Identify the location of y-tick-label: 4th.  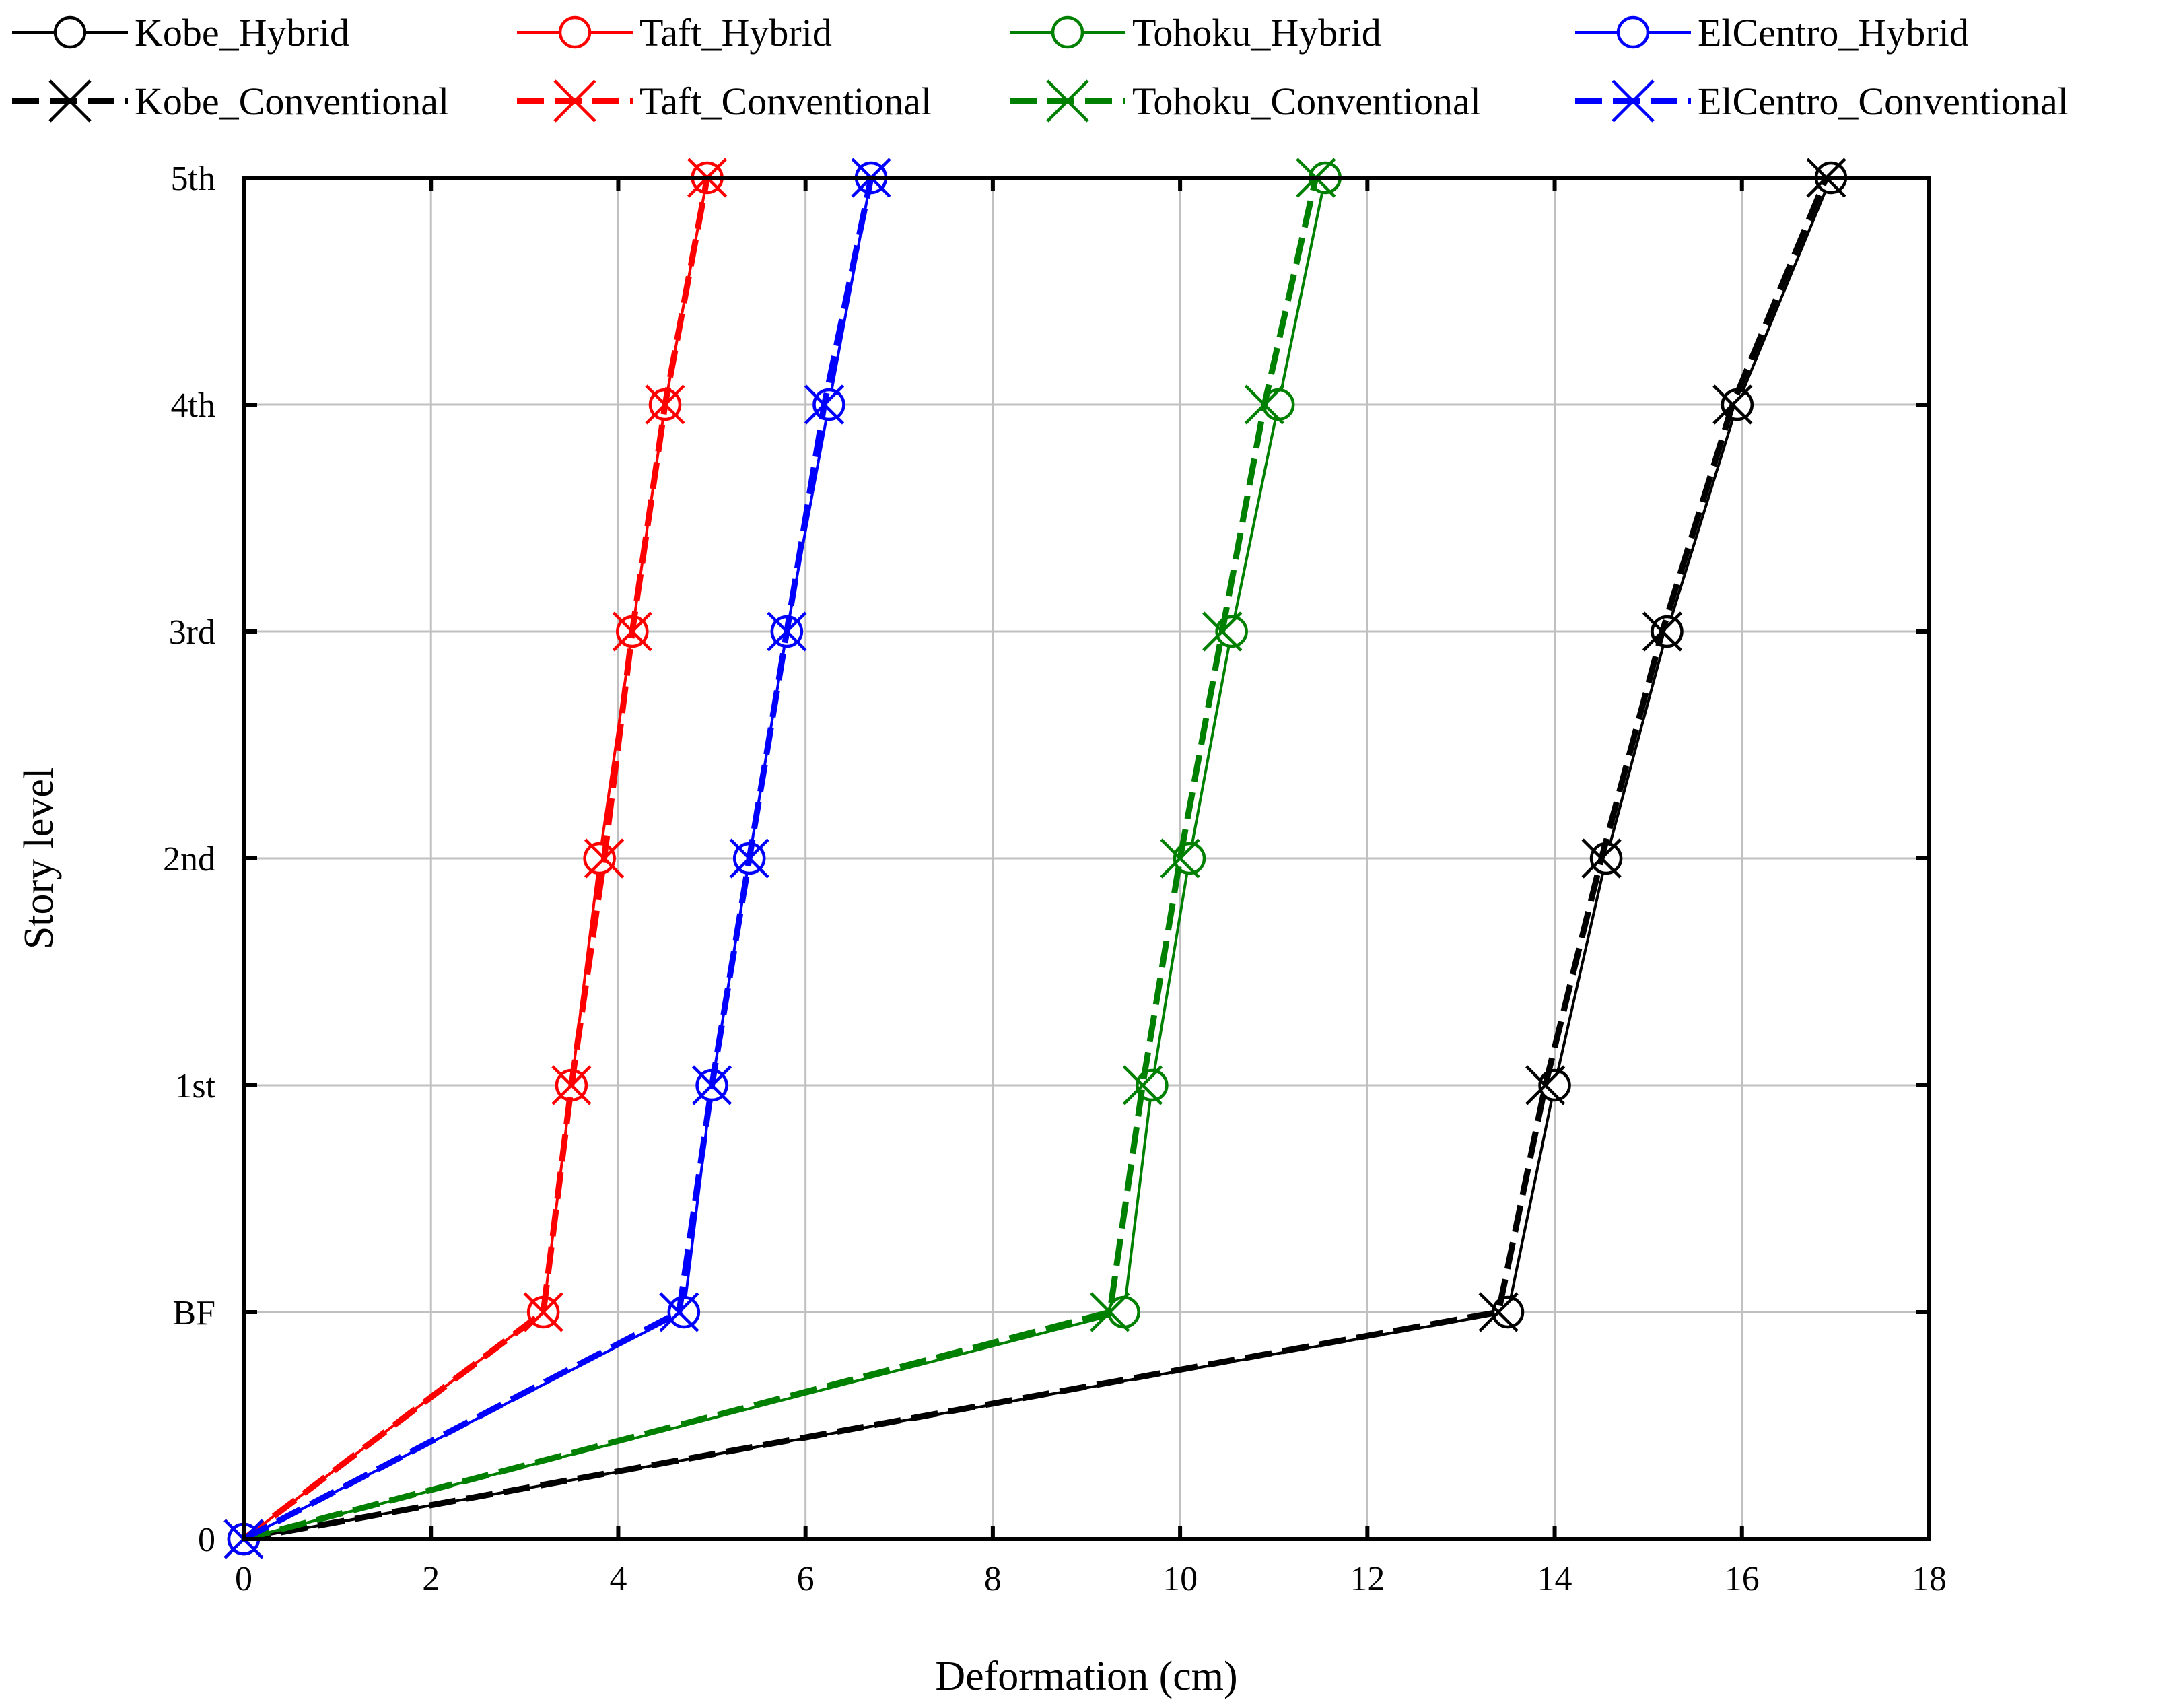
(193, 405).